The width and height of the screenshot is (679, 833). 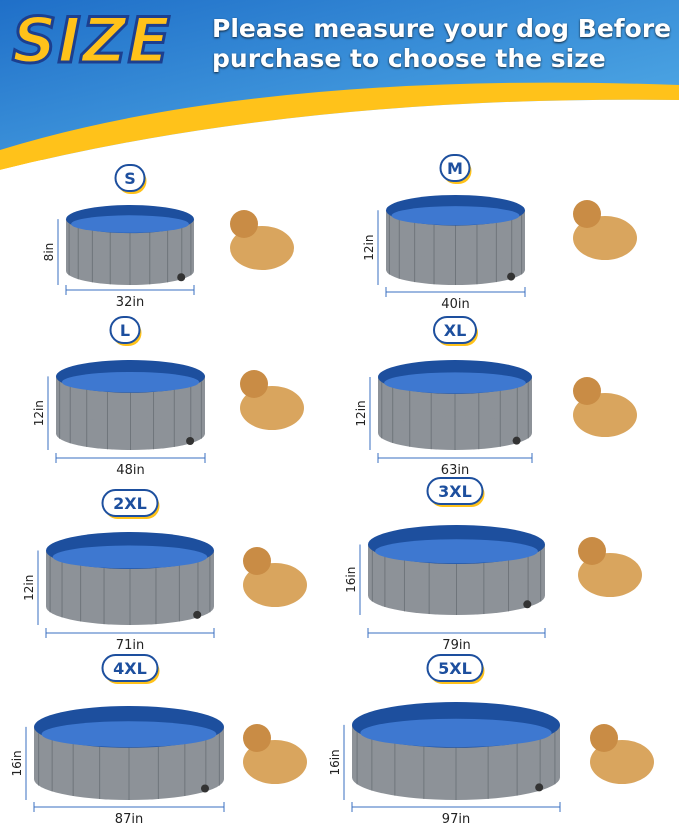 What do you see at coordinates (456, 645) in the screenshot?
I see `width-label: 79in` at bounding box center [456, 645].